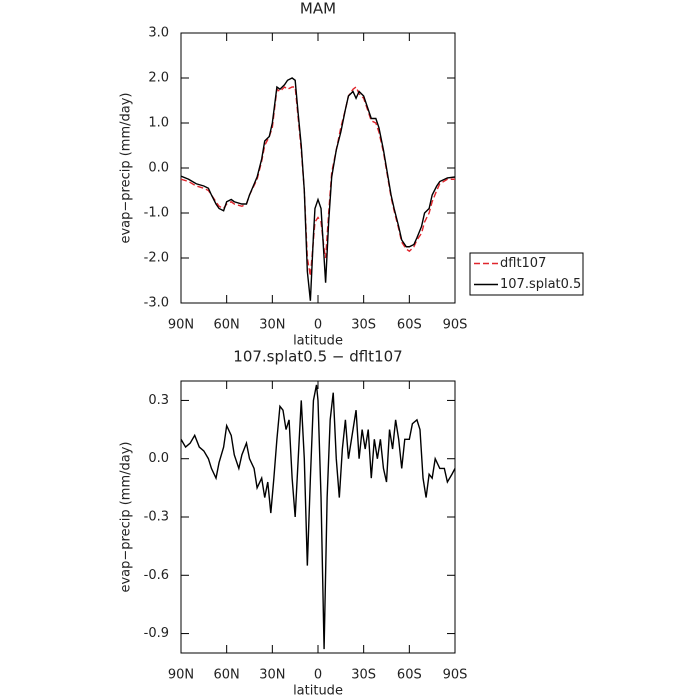 The height and width of the screenshot is (700, 700). Describe the element at coordinates (156, 258) in the screenshot. I see `y-tick-label: -2.0` at that location.